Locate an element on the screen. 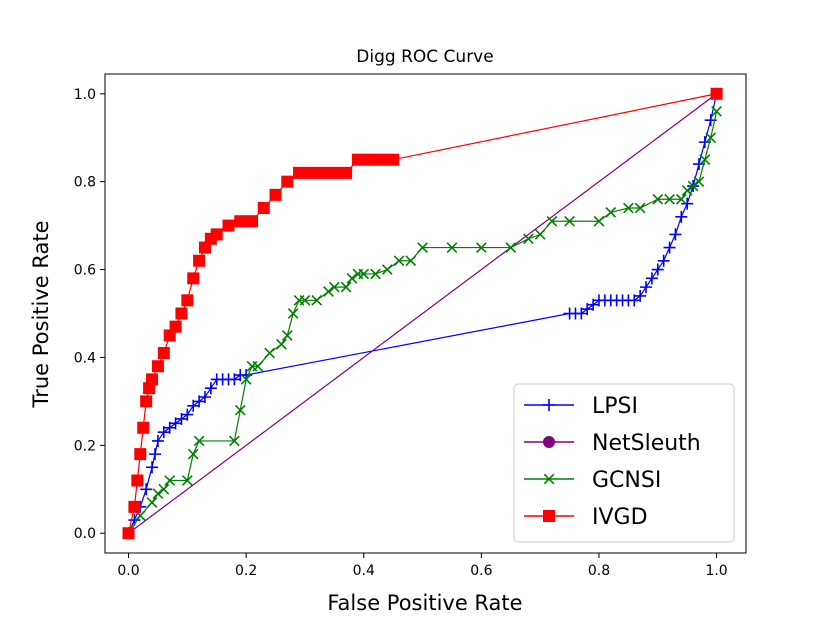 The width and height of the screenshot is (830, 623). legend-entry-netsleuth: NetSleuth is located at coordinates (612, 443).